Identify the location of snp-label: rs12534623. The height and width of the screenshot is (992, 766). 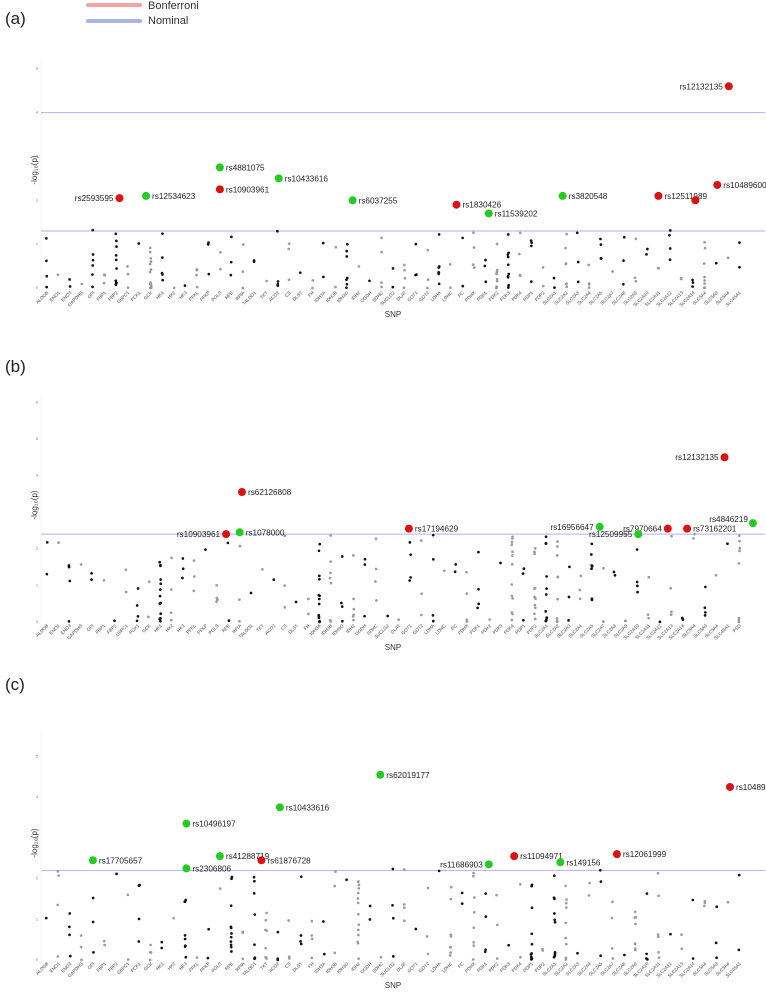
(174, 196).